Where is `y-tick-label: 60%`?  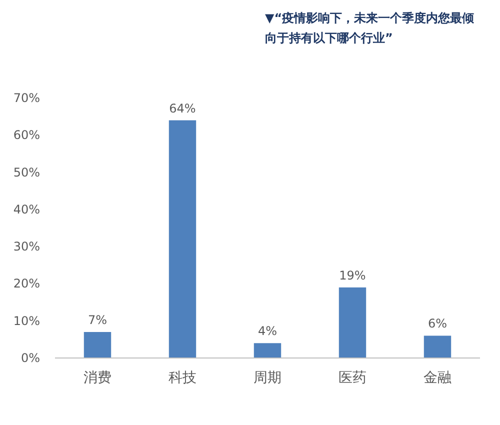
y-tick-label: 60% is located at coordinates (26, 135).